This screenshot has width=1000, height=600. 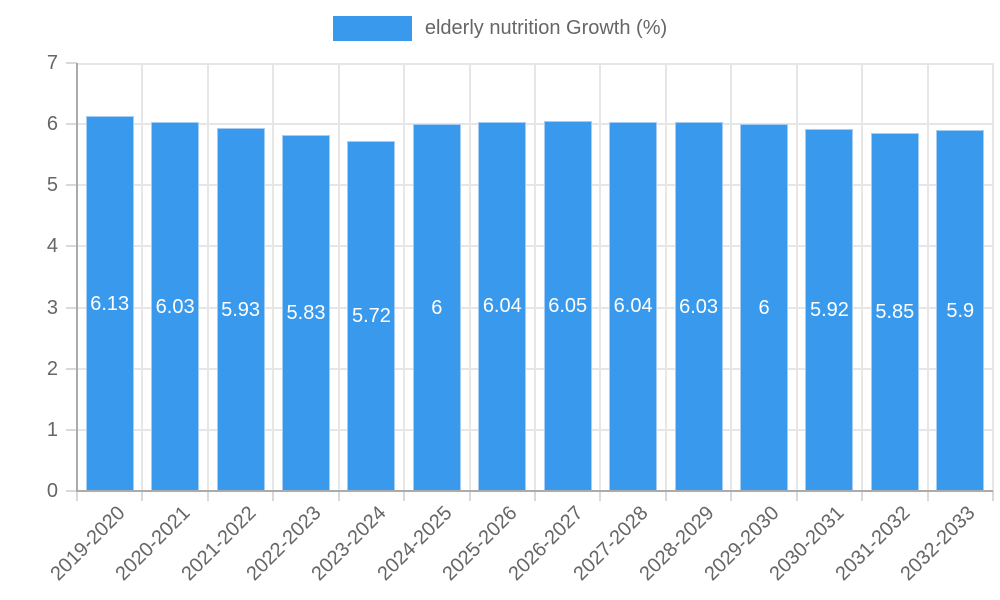 I want to click on y-axis-tick-label: 3, so click(x=52, y=307).